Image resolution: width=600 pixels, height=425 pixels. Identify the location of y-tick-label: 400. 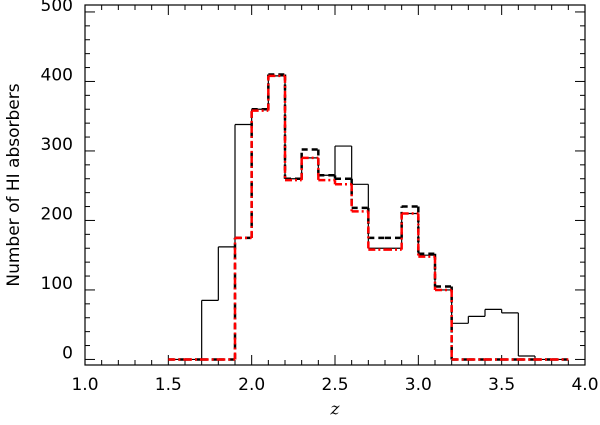
(57, 75).